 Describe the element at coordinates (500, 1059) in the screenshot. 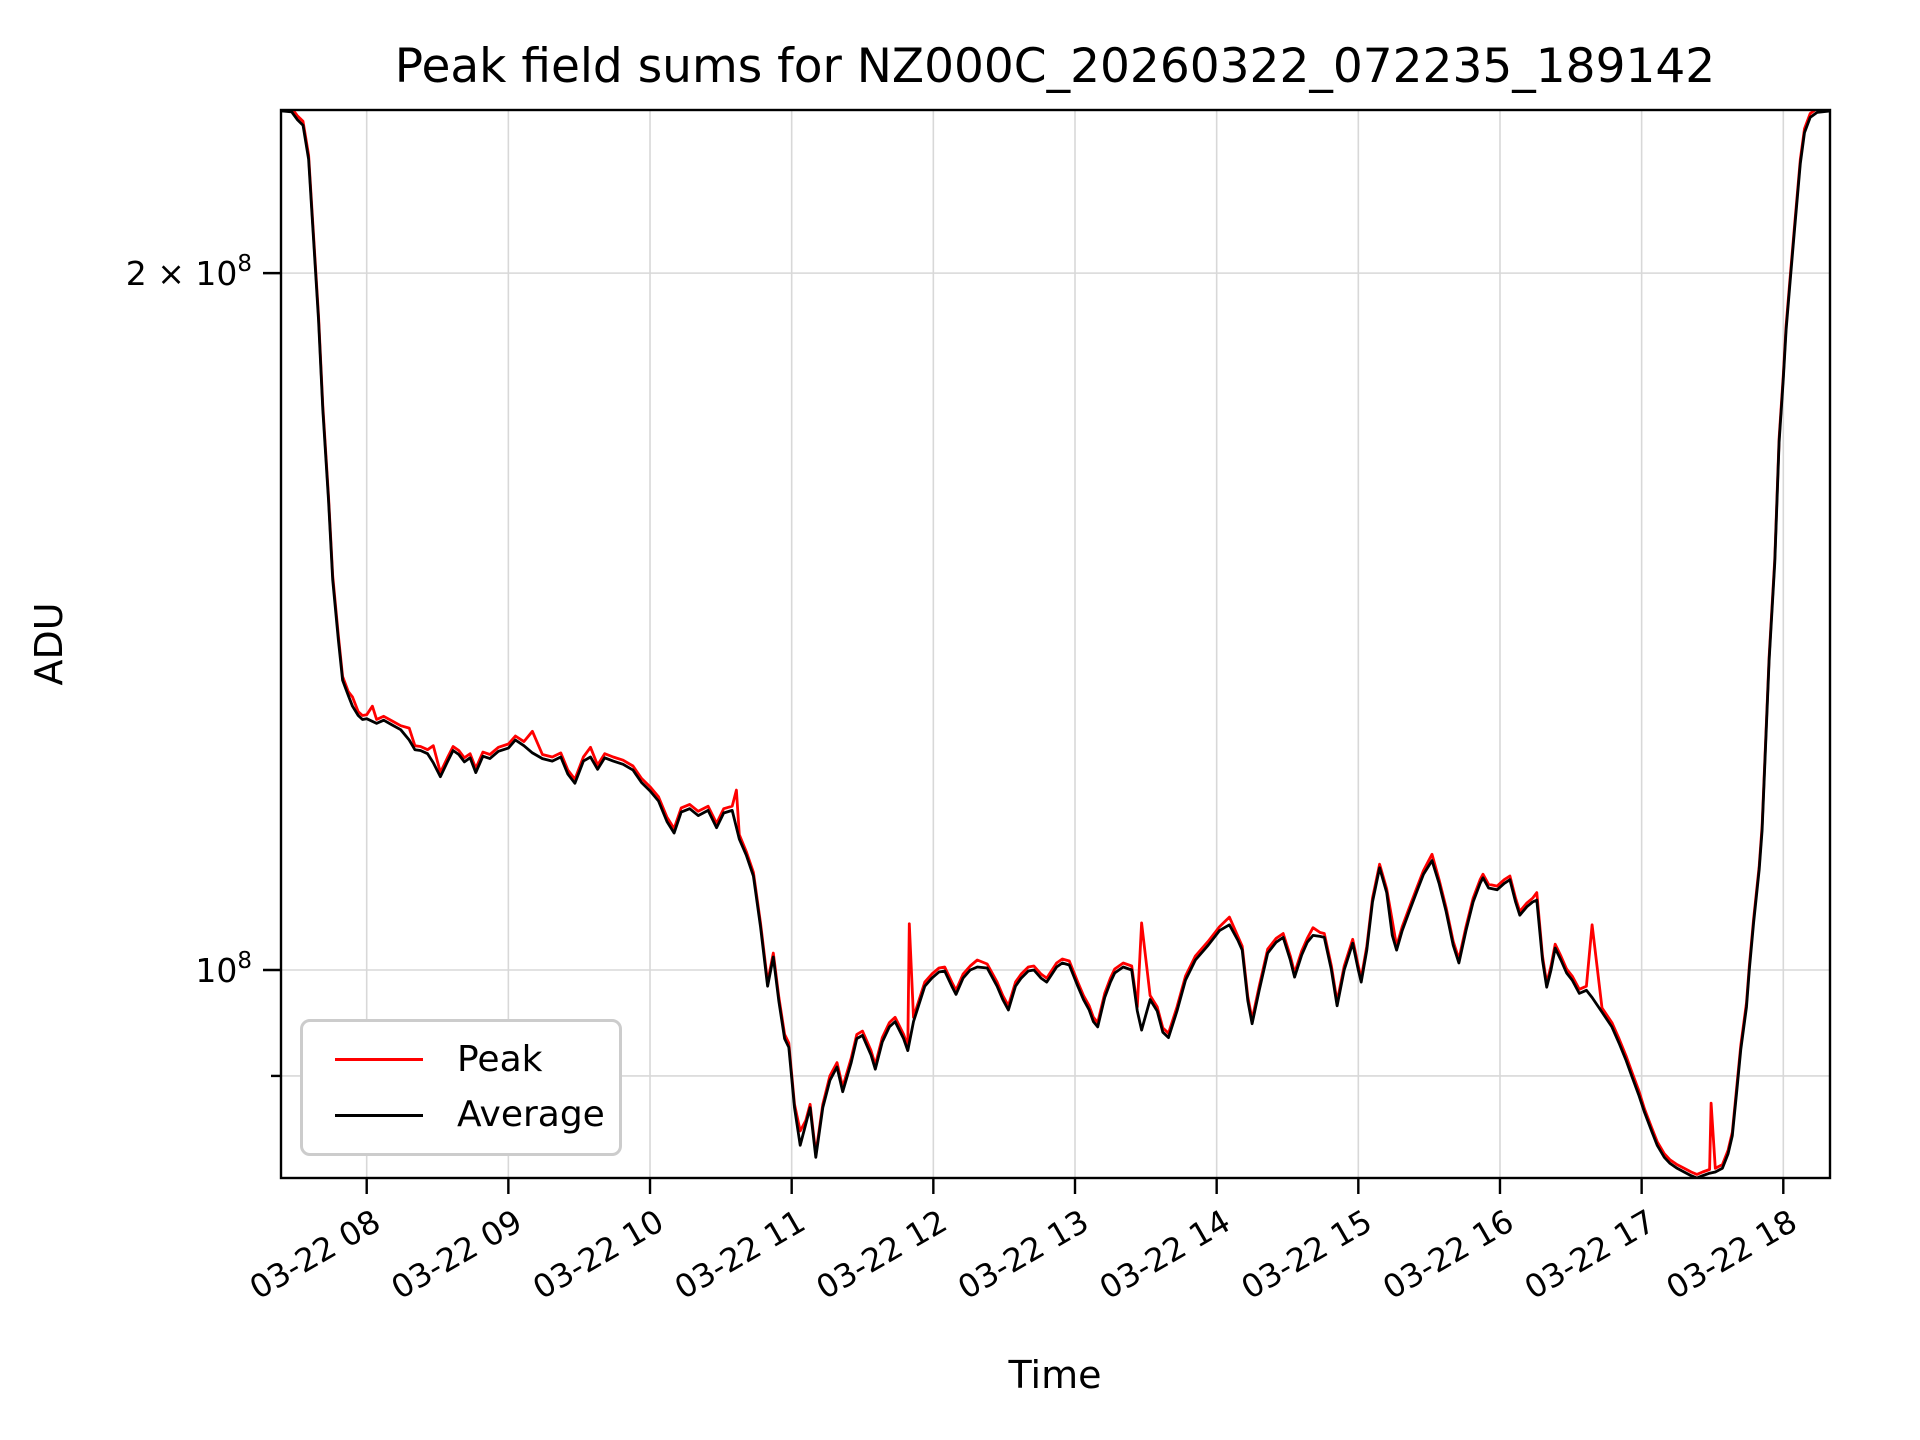

I see `legend-label-peak: Peak` at that location.